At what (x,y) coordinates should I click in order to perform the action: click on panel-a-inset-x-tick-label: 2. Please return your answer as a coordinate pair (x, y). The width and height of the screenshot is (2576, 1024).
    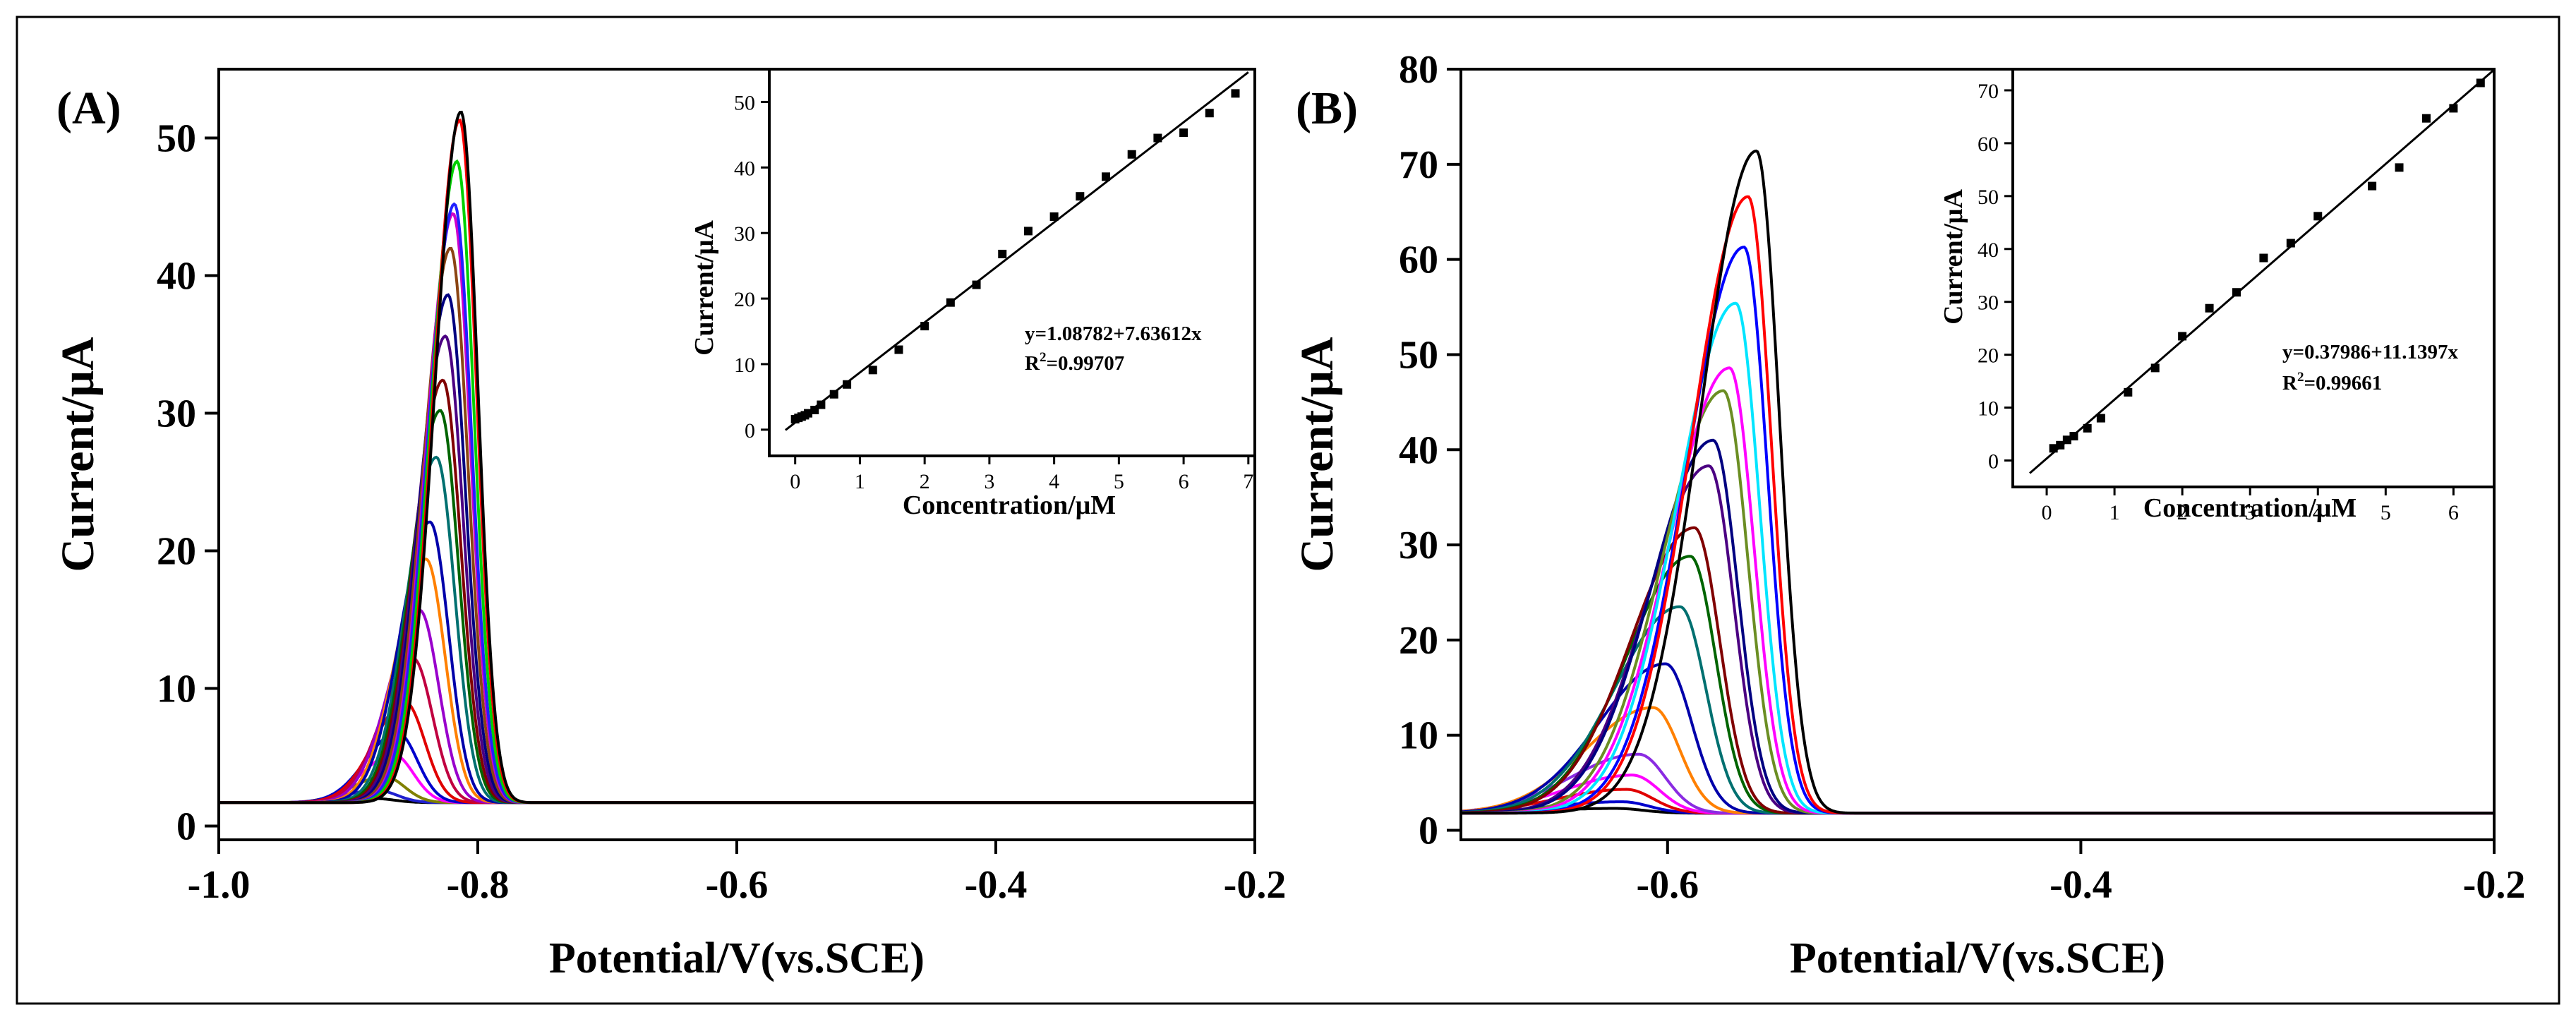
    Looking at the image, I should click on (925, 481).